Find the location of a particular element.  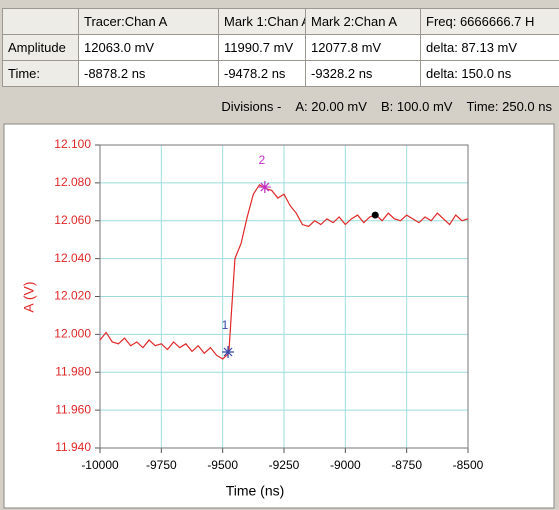

division-item: A: 20.00 mV is located at coordinates (331, 106).